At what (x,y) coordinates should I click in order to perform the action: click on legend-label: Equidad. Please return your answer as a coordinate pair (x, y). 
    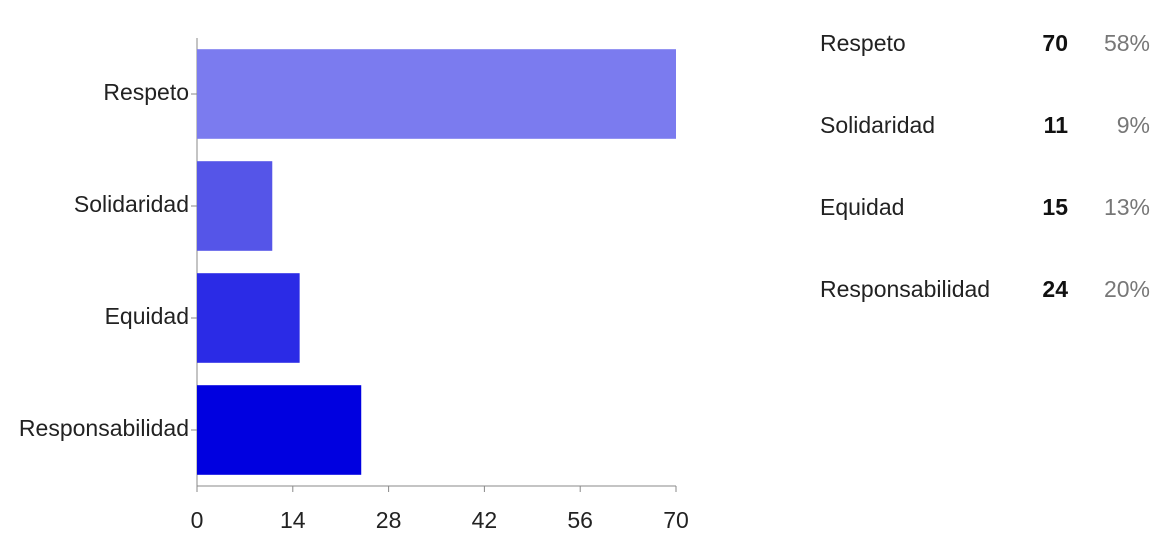
    Looking at the image, I should click on (862, 207).